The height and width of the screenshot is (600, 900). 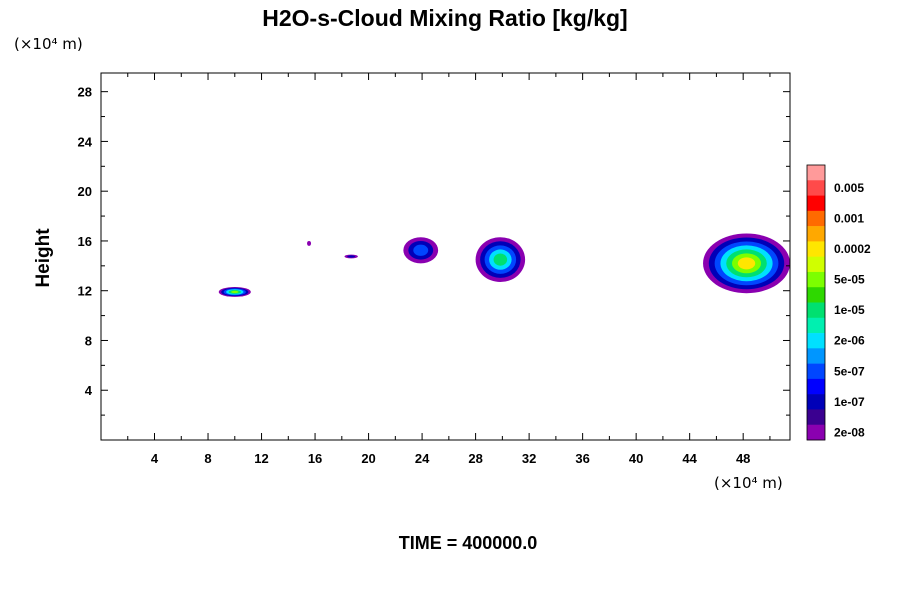 What do you see at coordinates (849, 341) in the screenshot?
I see `colorbar-label: 2e-06` at bounding box center [849, 341].